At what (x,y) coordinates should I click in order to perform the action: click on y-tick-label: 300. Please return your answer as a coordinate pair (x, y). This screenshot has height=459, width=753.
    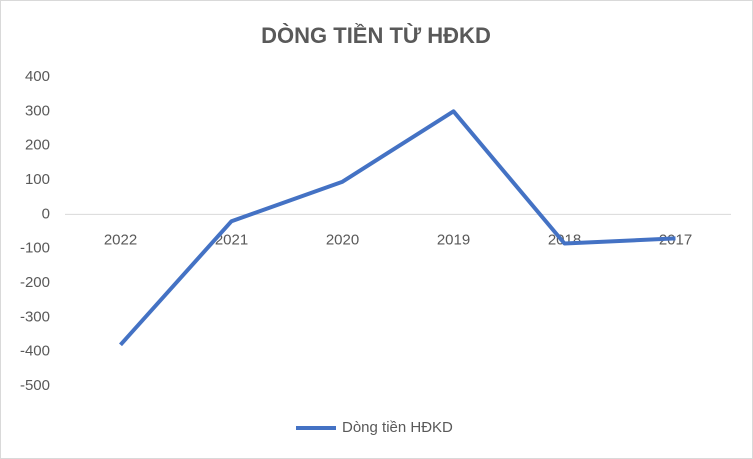
    Looking at the image, I should click on (37, 110).